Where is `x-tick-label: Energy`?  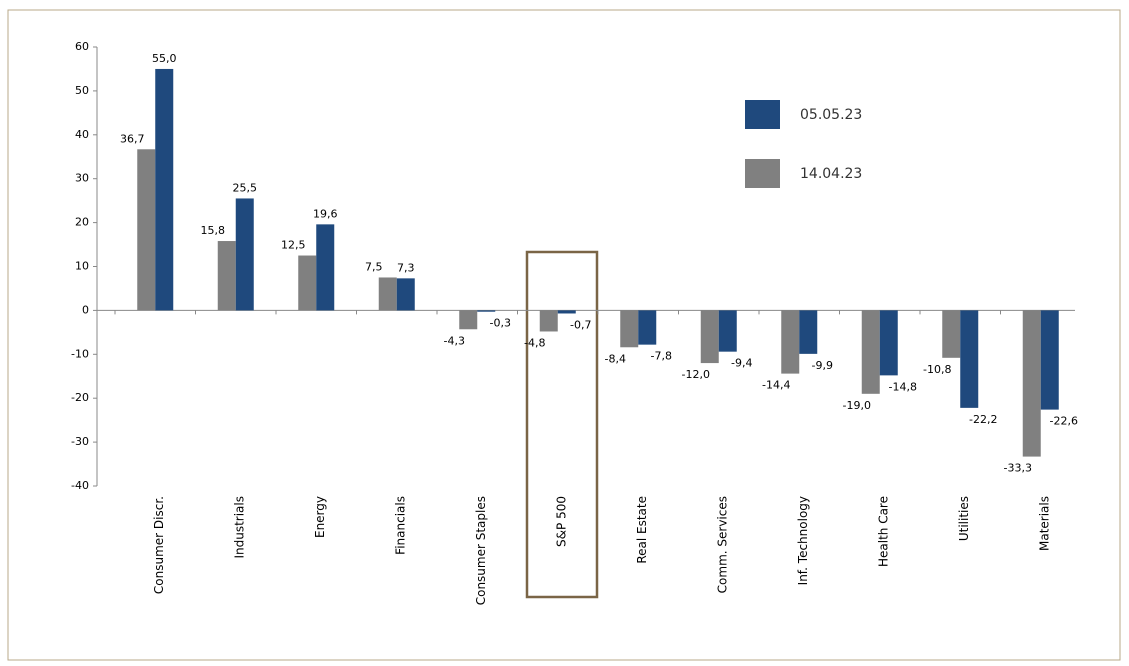 x-tick-label: Energy is located at coordinates (320, 517).